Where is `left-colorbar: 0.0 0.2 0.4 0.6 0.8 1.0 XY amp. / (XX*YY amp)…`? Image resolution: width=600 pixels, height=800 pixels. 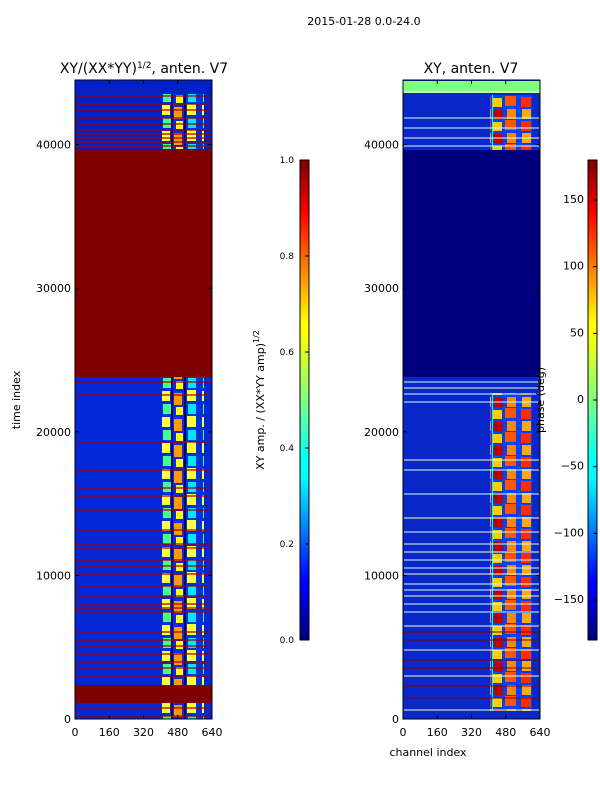 left-colorbar: 0.0 0.2 0.4 0.6 0.8 1.0 XY amp. / (XX*YY amp)… is located at coordinates (281, 401).